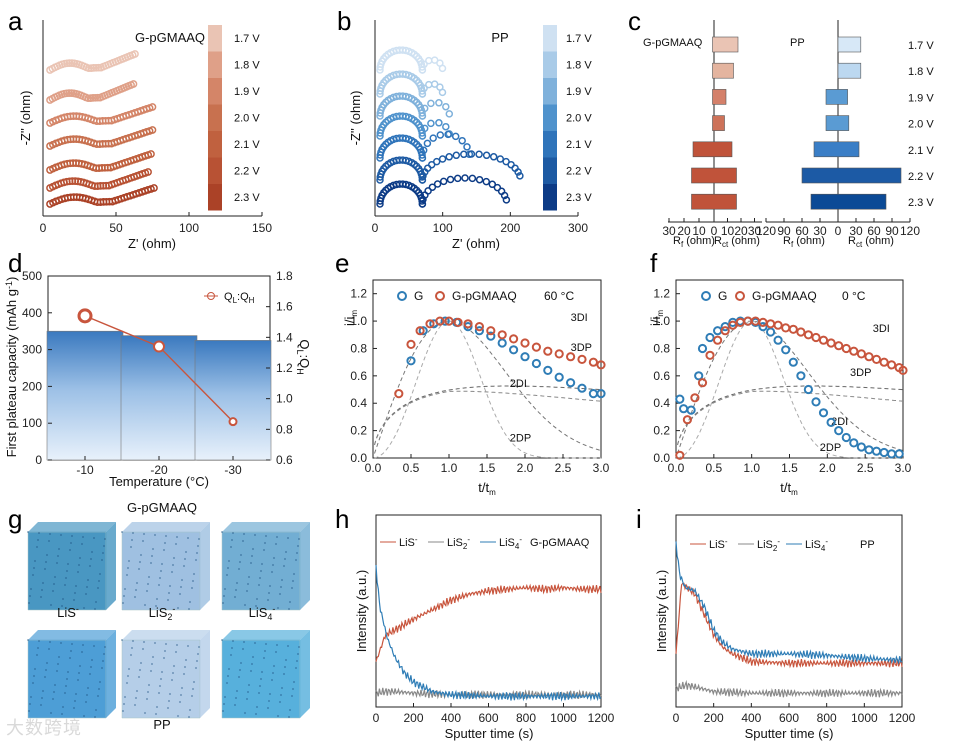  I want to click on color-scale-a: 1.7 V 1.8 V 1.9 V 2.0 V 2.1 V 2.2 V 2.3 V, so click(234, 118).